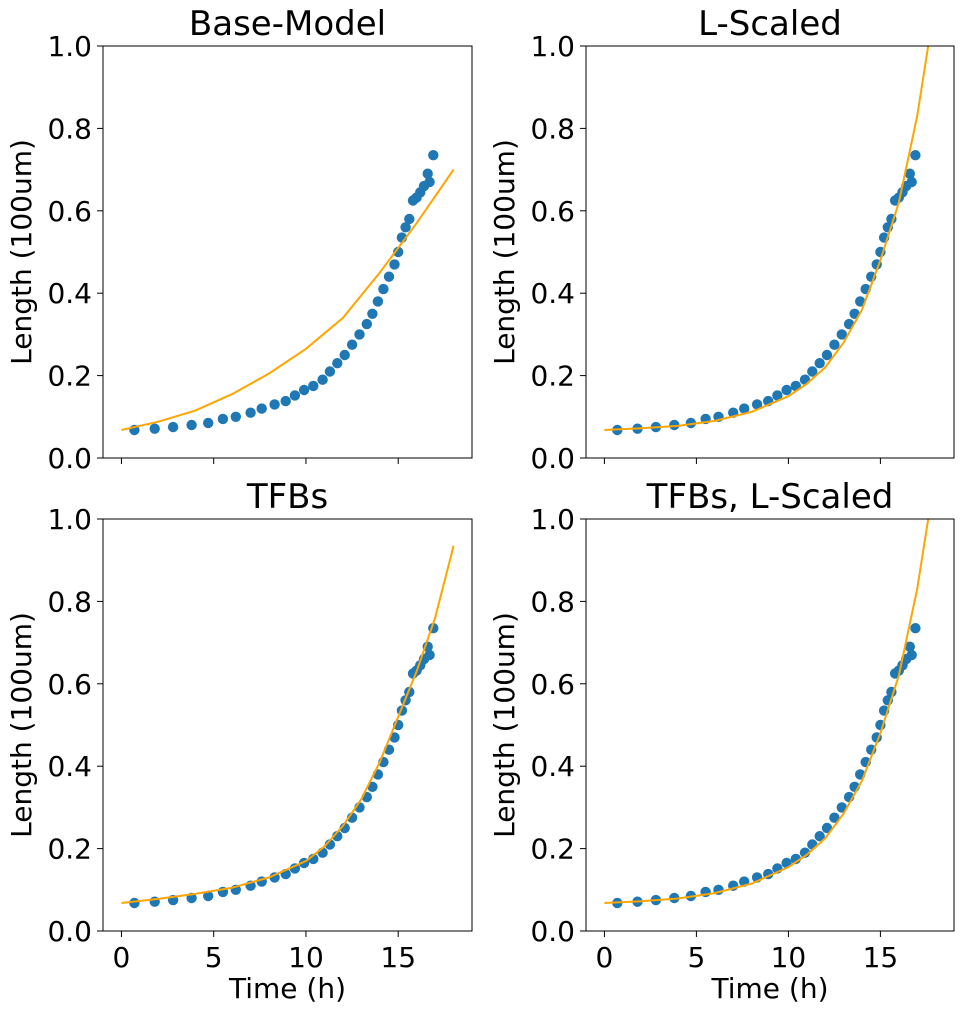 This screenshot has width=964, height=1013. What do you see at coordinates (214, 957) in the screenshot?
I see `x-tick-label: 5` at bounding box center [214, 957].